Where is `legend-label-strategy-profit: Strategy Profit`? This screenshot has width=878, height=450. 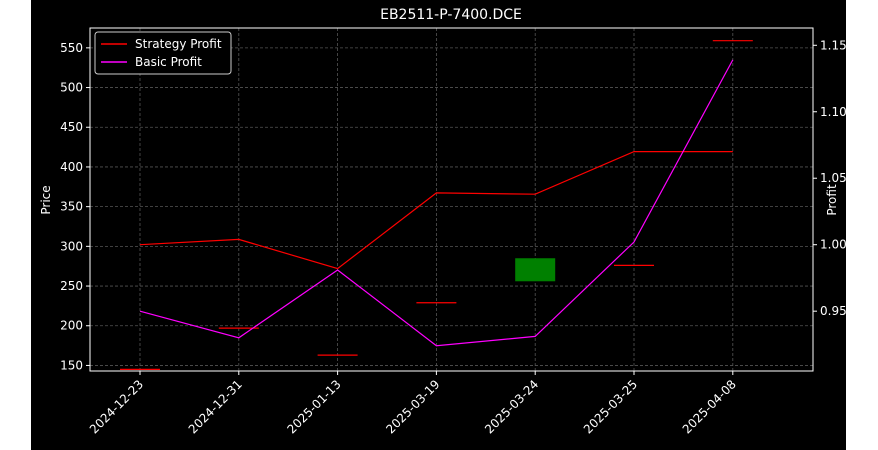 legend-label-strategy-profit: Strategy Profit is located at coordinates (178, 44).